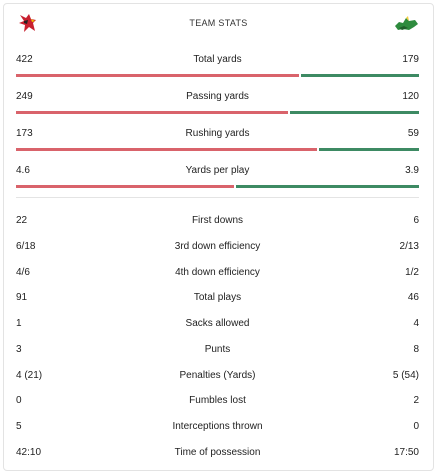 The image size is (439, 476). I want to click on stat-label: Penalties (Yards), so click(217, 375).